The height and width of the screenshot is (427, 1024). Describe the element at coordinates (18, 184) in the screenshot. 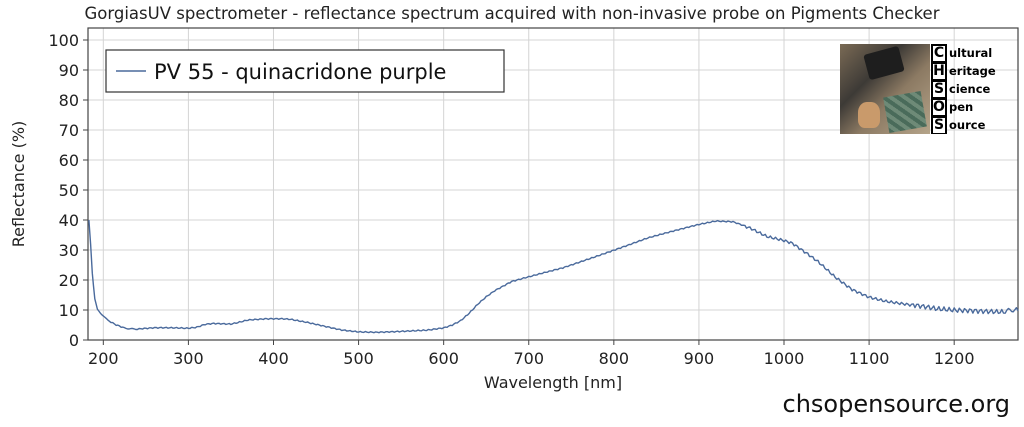

I see `y-axis-title: Reflectance (%)` at that location.